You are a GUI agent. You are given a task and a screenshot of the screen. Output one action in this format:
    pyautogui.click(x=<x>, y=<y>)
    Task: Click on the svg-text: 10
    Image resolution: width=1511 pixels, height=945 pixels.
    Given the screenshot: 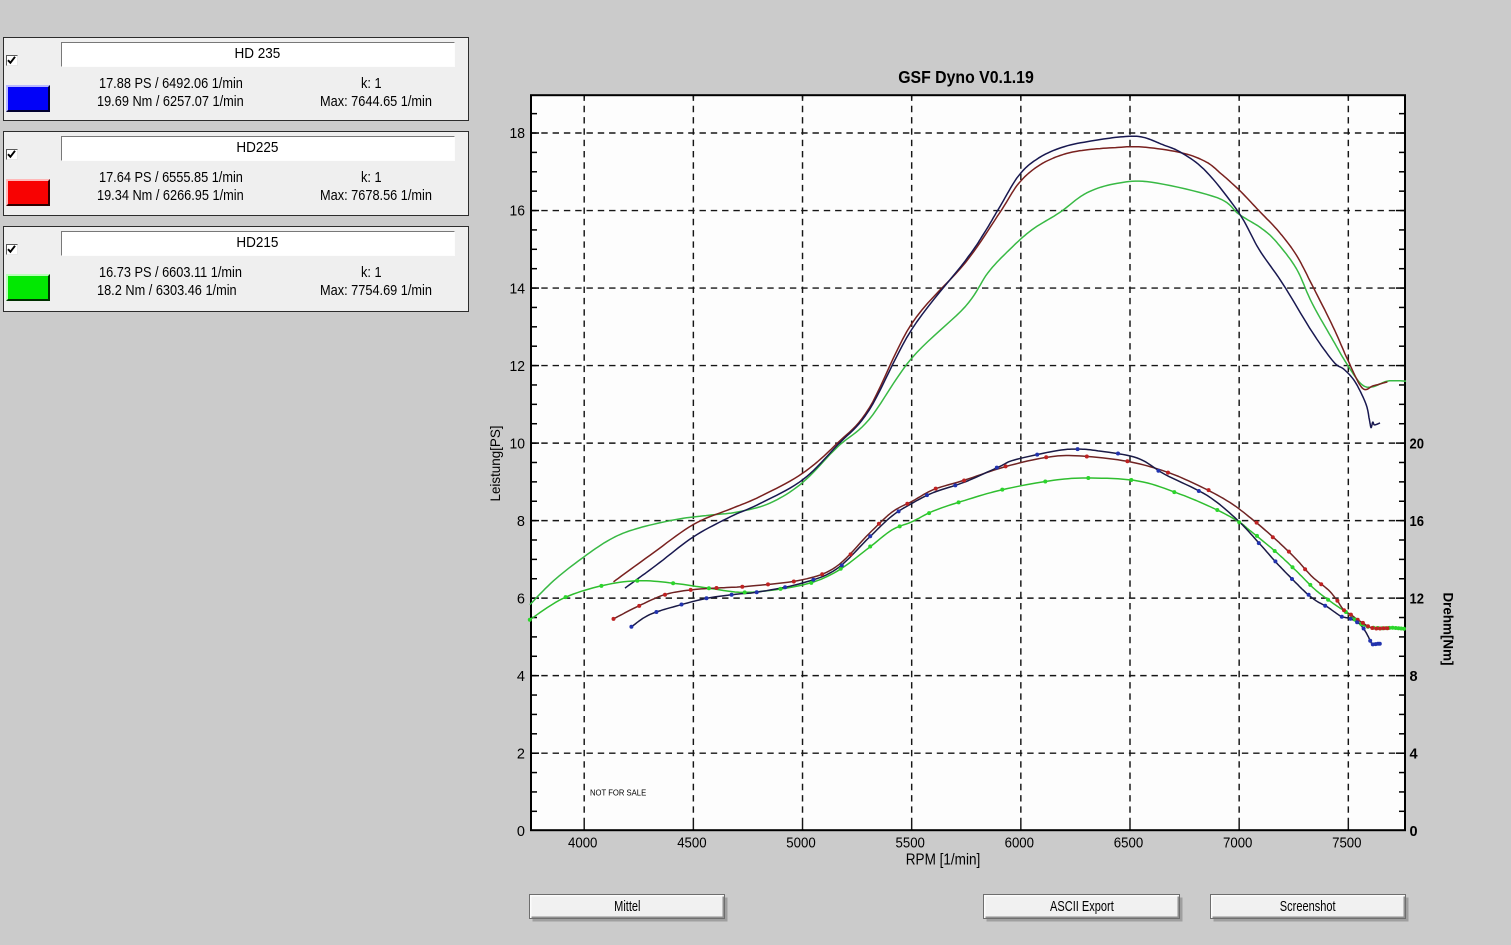 What is the action you would take?
    pyautogui.click(x=518, y=444)
    